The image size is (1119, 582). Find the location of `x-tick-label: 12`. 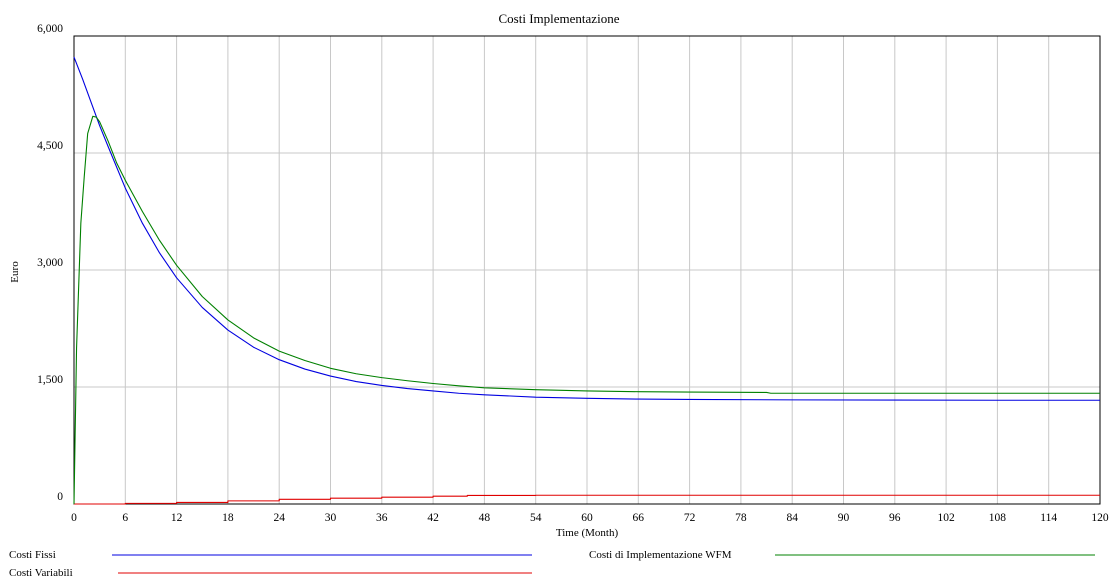

x-tick-label: 12 is located at coordinates (177, 518).